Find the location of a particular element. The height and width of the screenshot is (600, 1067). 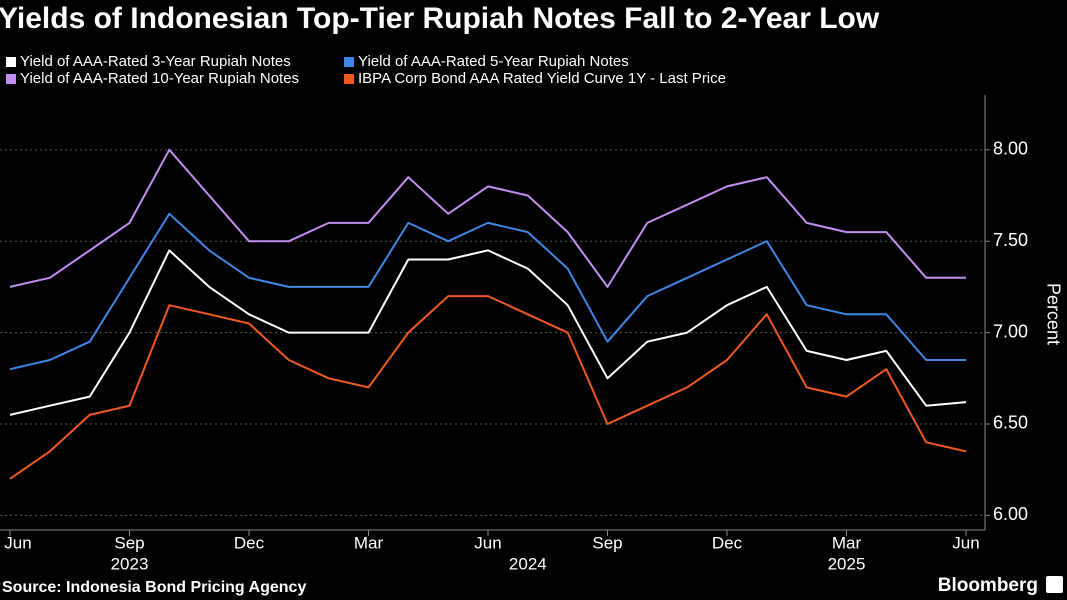

source: Source: Indonesia Bond Pricing Agency is located at coordinates (154, 587).